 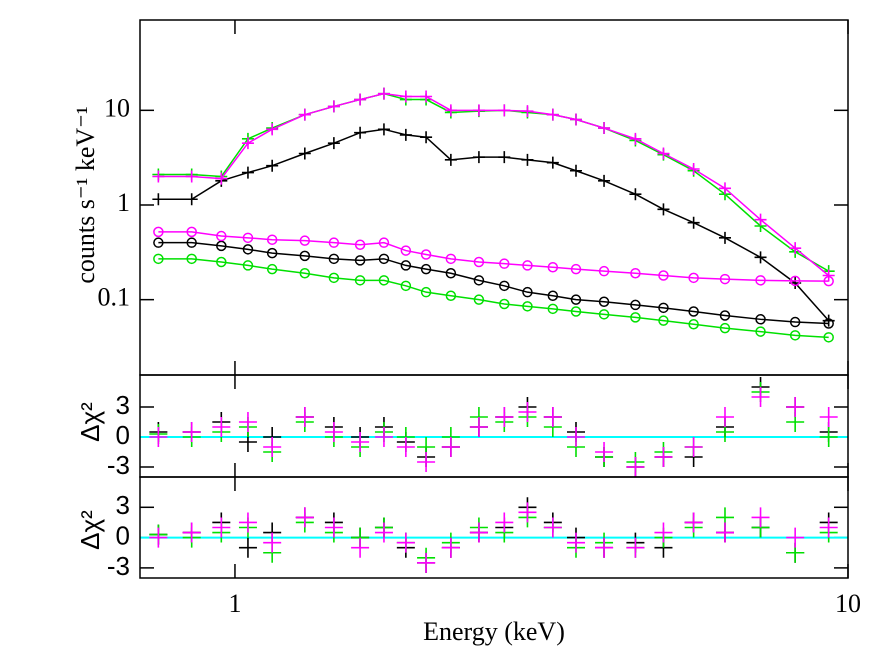 I want to click on y-axis-label: counts s⁻¹ keV⁻¹, so click(x=85, y=194).